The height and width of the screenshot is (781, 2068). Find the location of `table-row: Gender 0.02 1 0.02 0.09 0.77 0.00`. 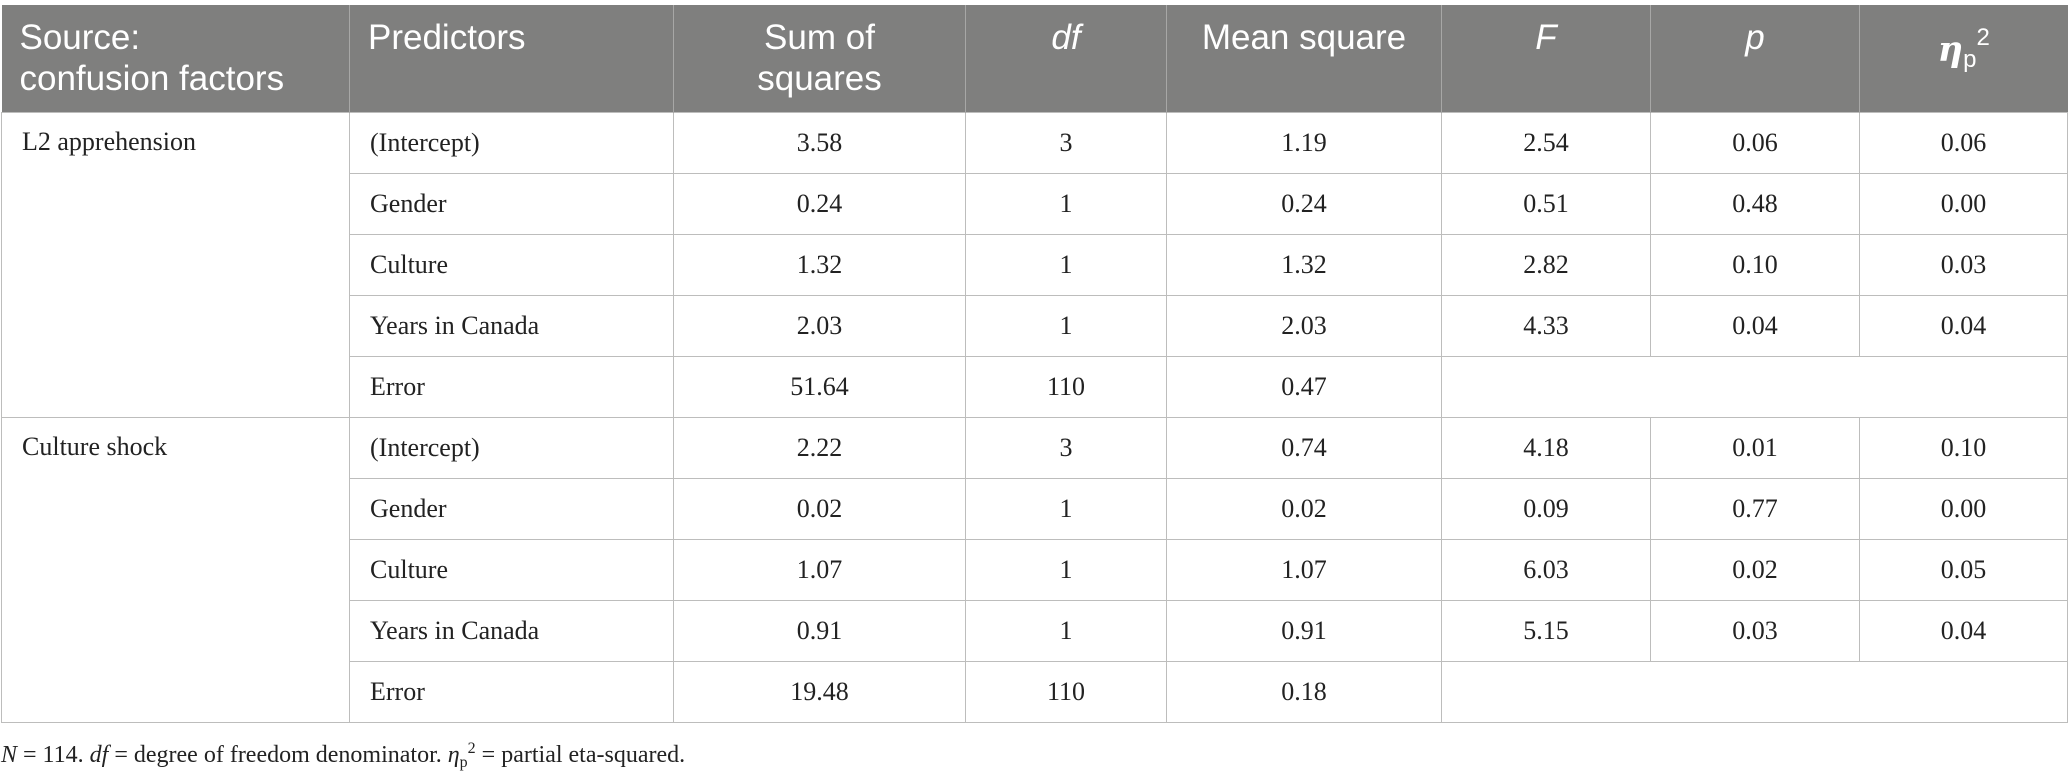

table-row: Gender 0.02 1 0.02 0.09 0.77 0.00 is located at coordinates (1035, 508).